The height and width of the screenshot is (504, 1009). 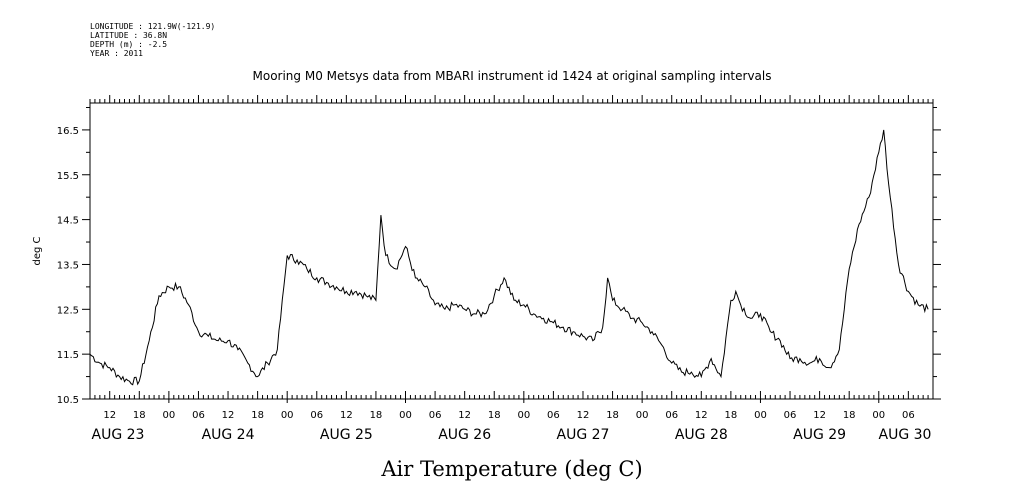 I want to click on y-tick-label: 15.5, so click(x=68, y=176).